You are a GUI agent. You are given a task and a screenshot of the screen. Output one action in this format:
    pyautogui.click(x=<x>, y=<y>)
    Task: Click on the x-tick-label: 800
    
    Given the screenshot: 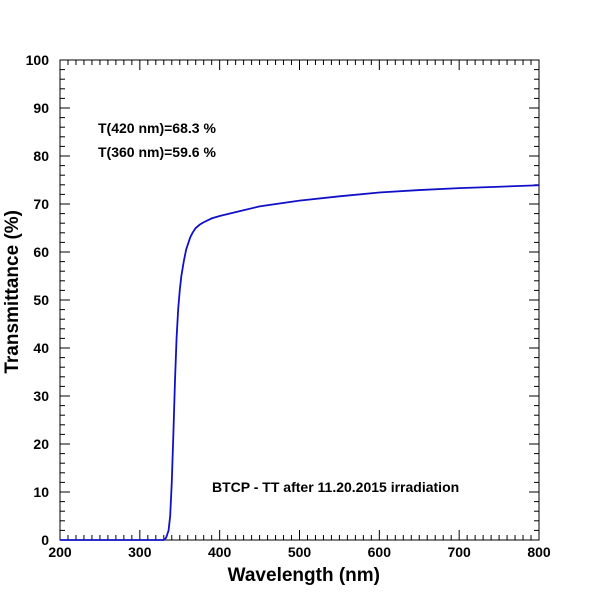 What is the action you would take?
    pyautogui.click(x=539, y=552)
    